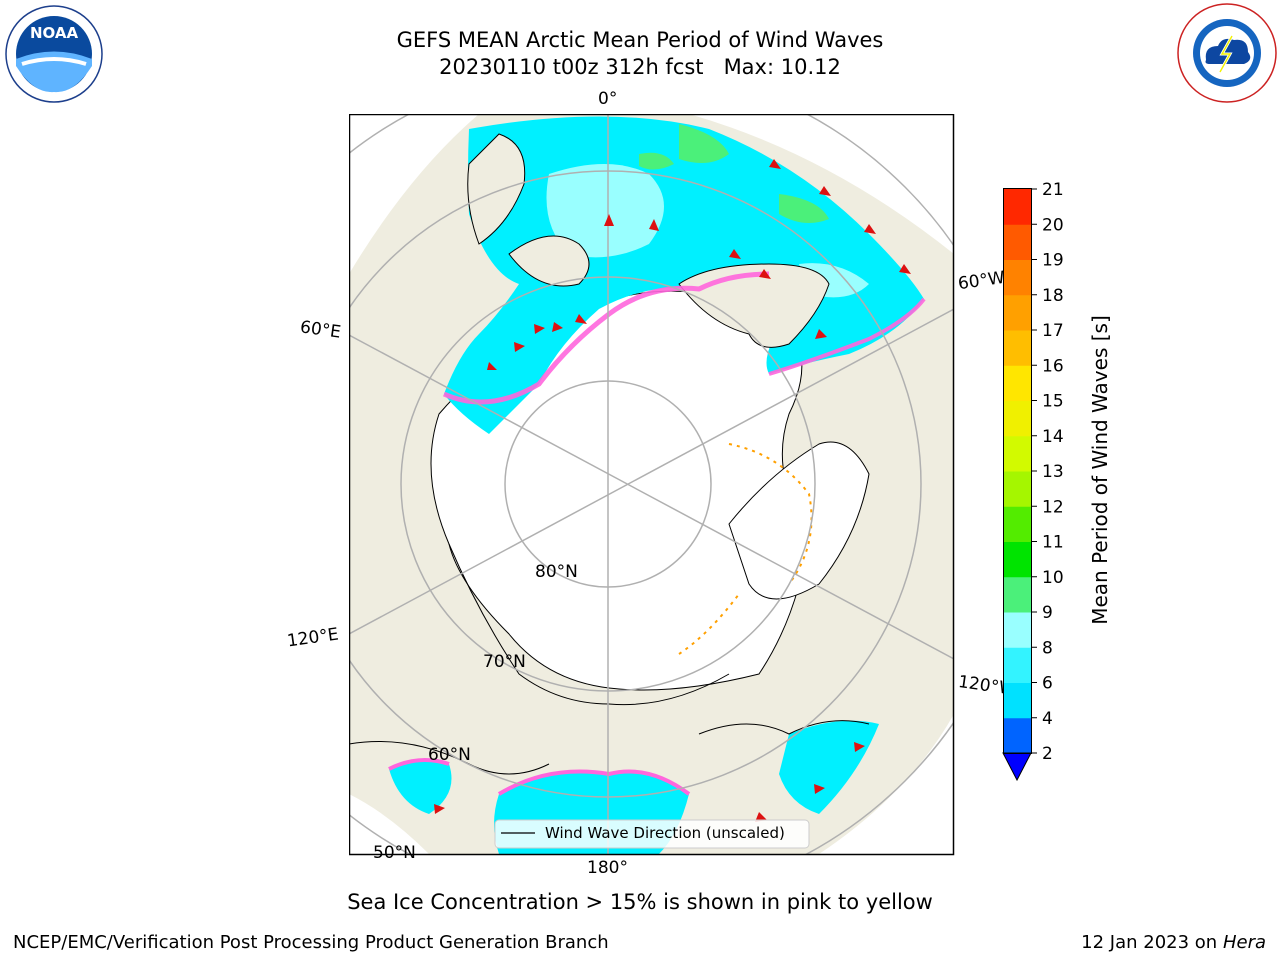 The height and width of the screenshot is (960, 1280). I want to click on footer-right: 12 Jan 2023 on Hera, so click(1173, 942).